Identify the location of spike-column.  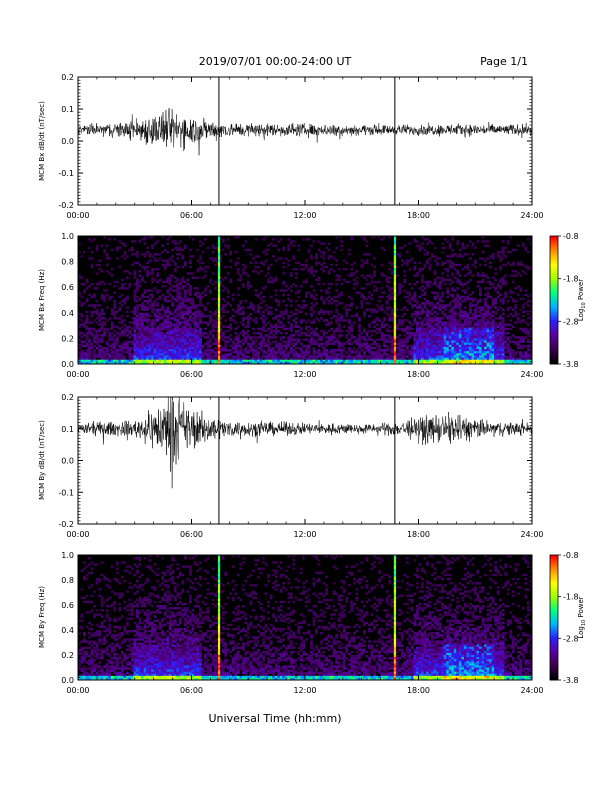
(219, 346).